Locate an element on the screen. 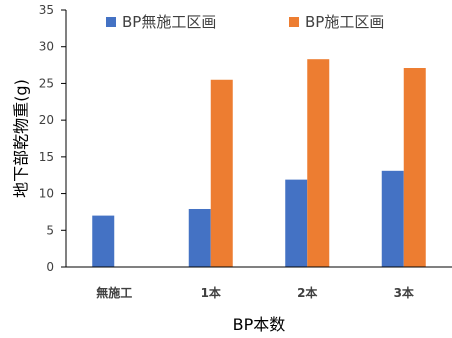  y-tick-label: 35 is located at coordinates (46, 10).